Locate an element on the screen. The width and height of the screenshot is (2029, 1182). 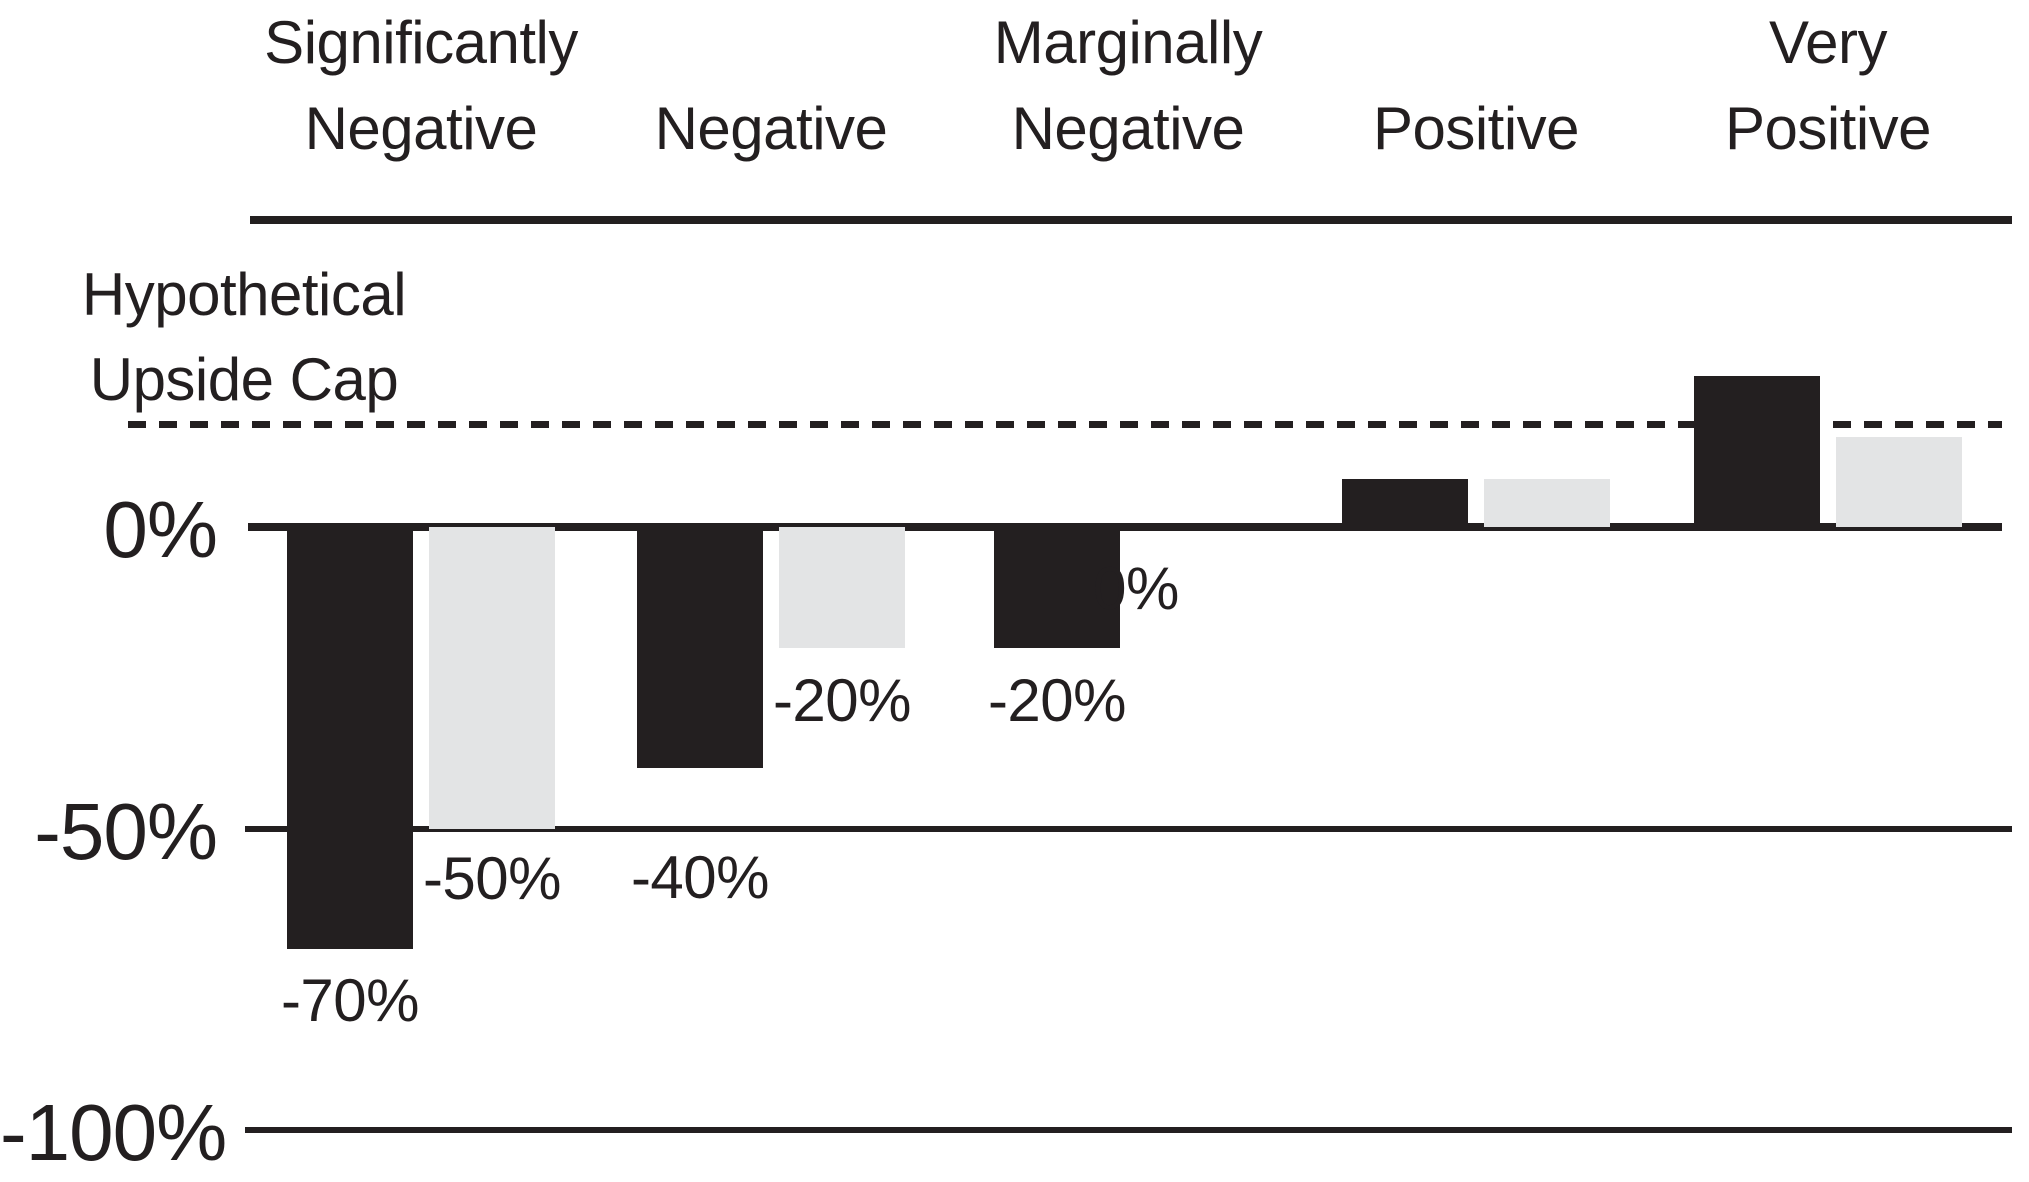
bar-underlying-index-significantly-negative is located at coordinates (350, 738).